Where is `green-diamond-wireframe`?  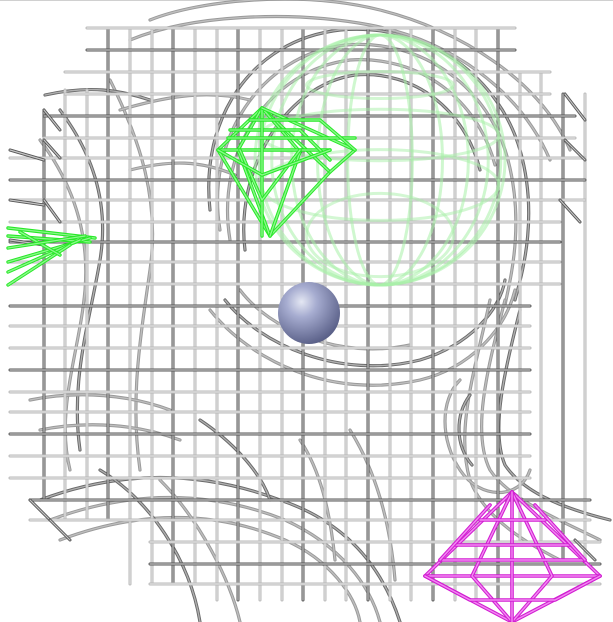
green-diamond-wireframe is located at coordinates (286, 172).